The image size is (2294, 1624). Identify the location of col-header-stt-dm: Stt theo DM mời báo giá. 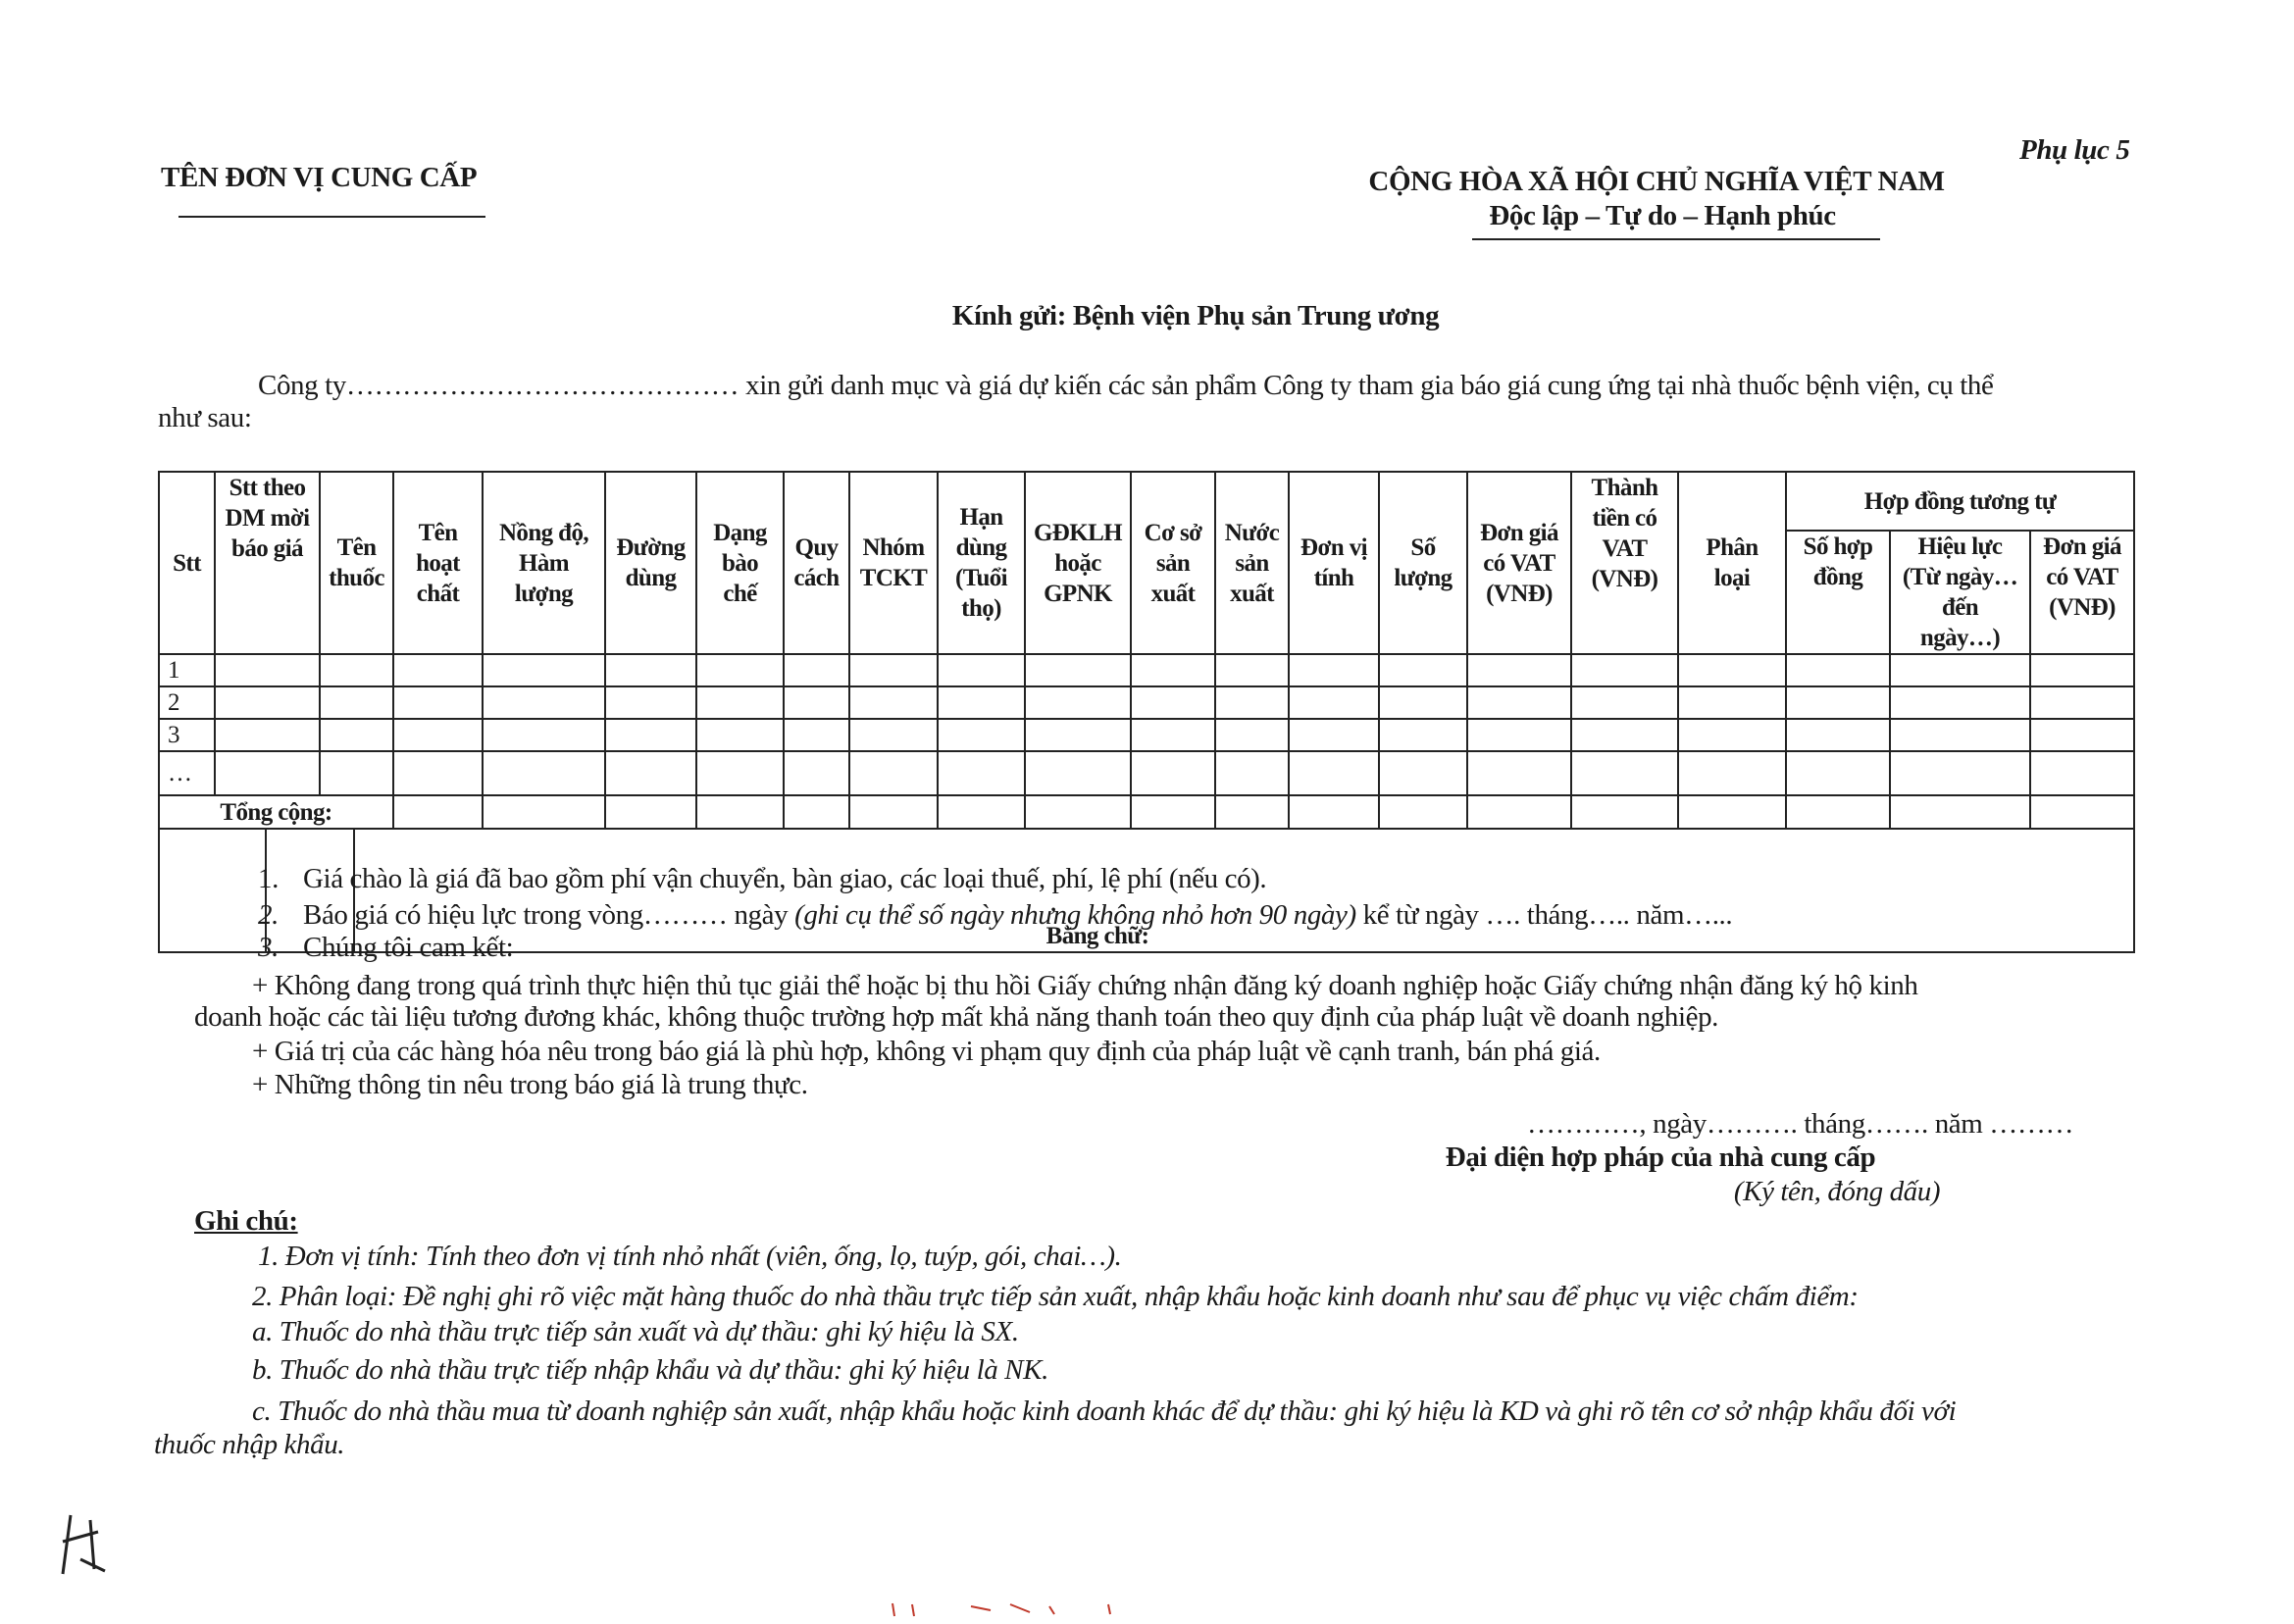
(267, 563).